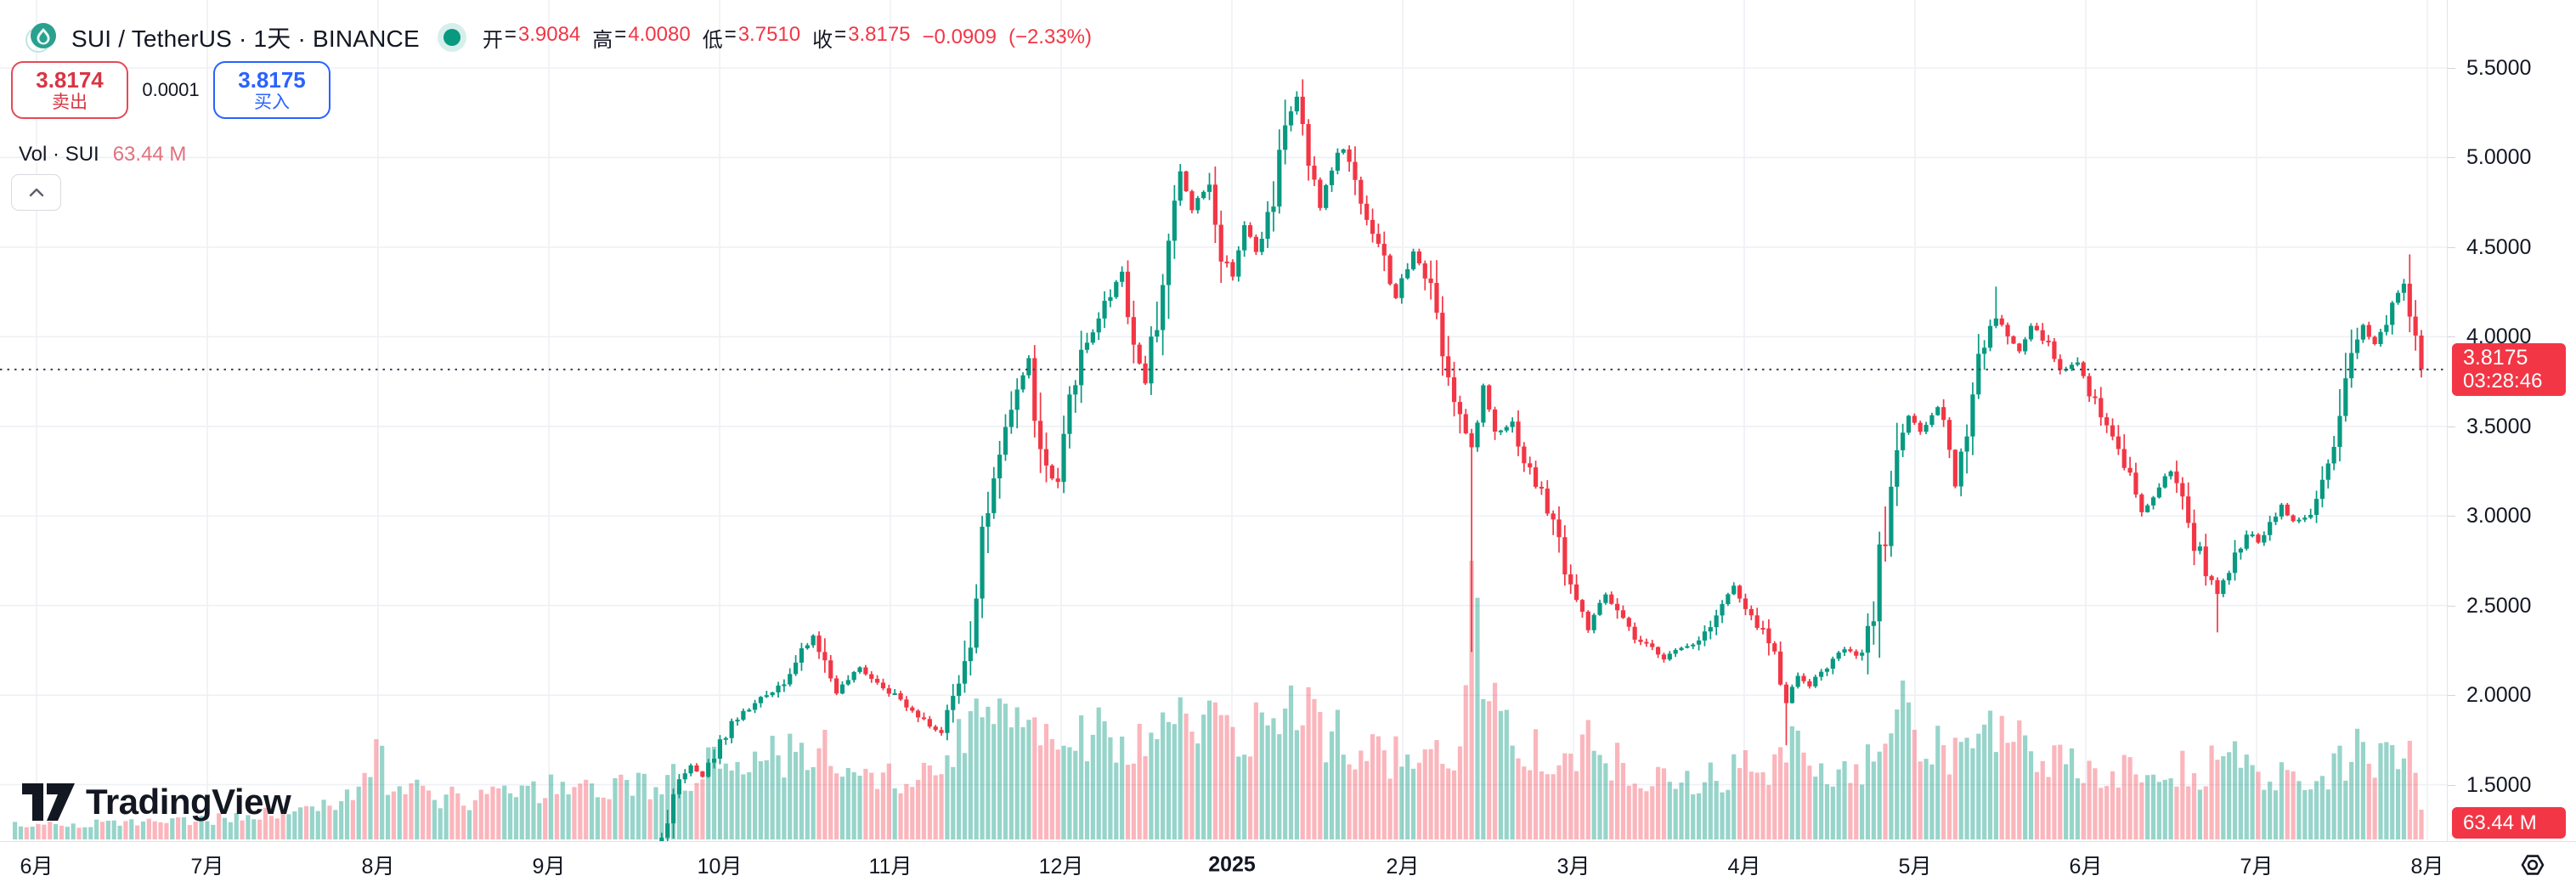  I want to click on volume-axis-label: 63.44 M, so click(2509, 823).